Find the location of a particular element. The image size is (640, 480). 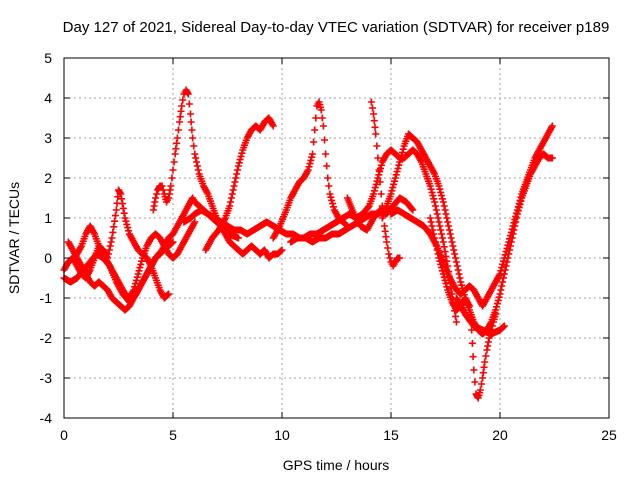

y-tick-label: -3 is located at coordinates (46, 378).